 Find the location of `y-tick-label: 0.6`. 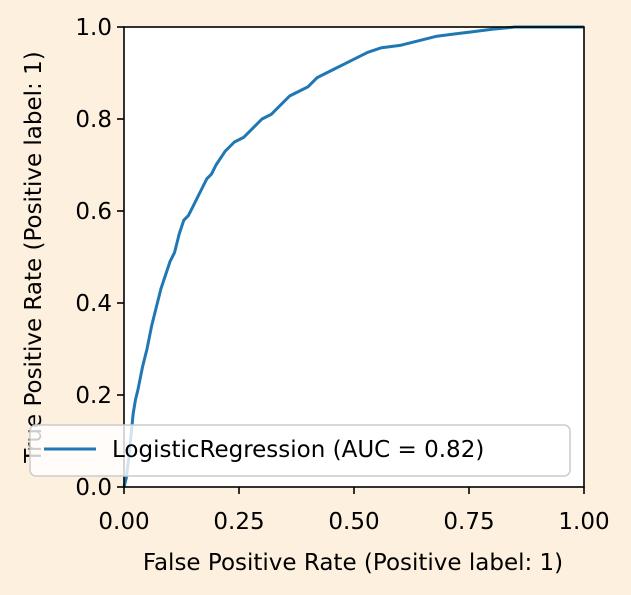

y-tick-label: 0.6 is located at coordinates (93, 212).